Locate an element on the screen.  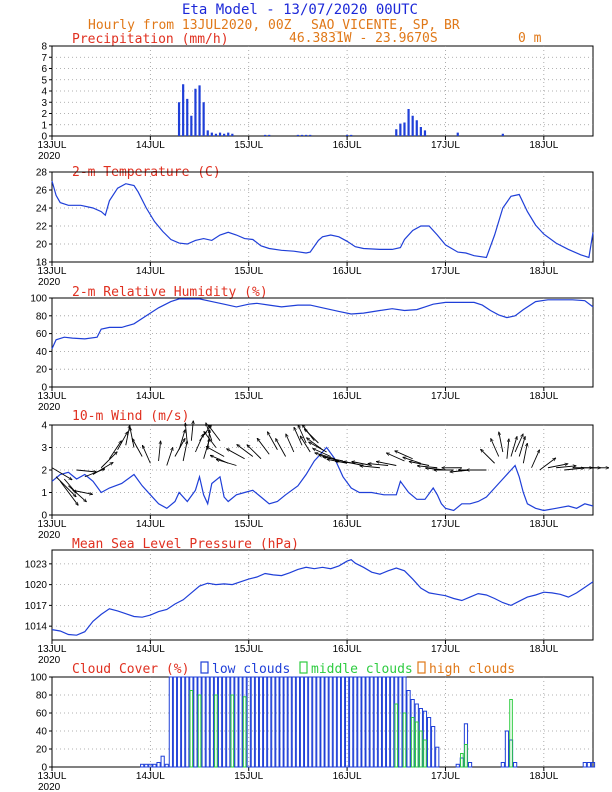
temp-ytick-label-0: 18 is located at coordinates (42, 263).